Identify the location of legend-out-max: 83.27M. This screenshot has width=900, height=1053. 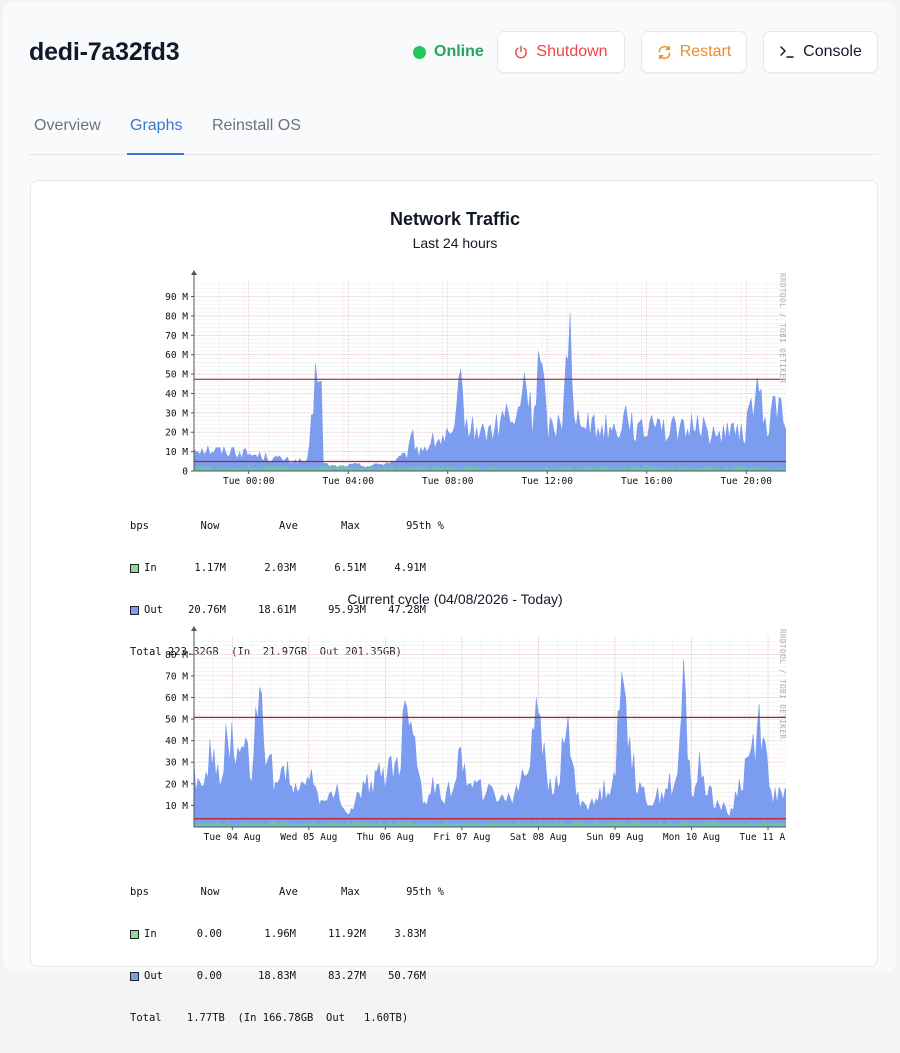
(347, 976).